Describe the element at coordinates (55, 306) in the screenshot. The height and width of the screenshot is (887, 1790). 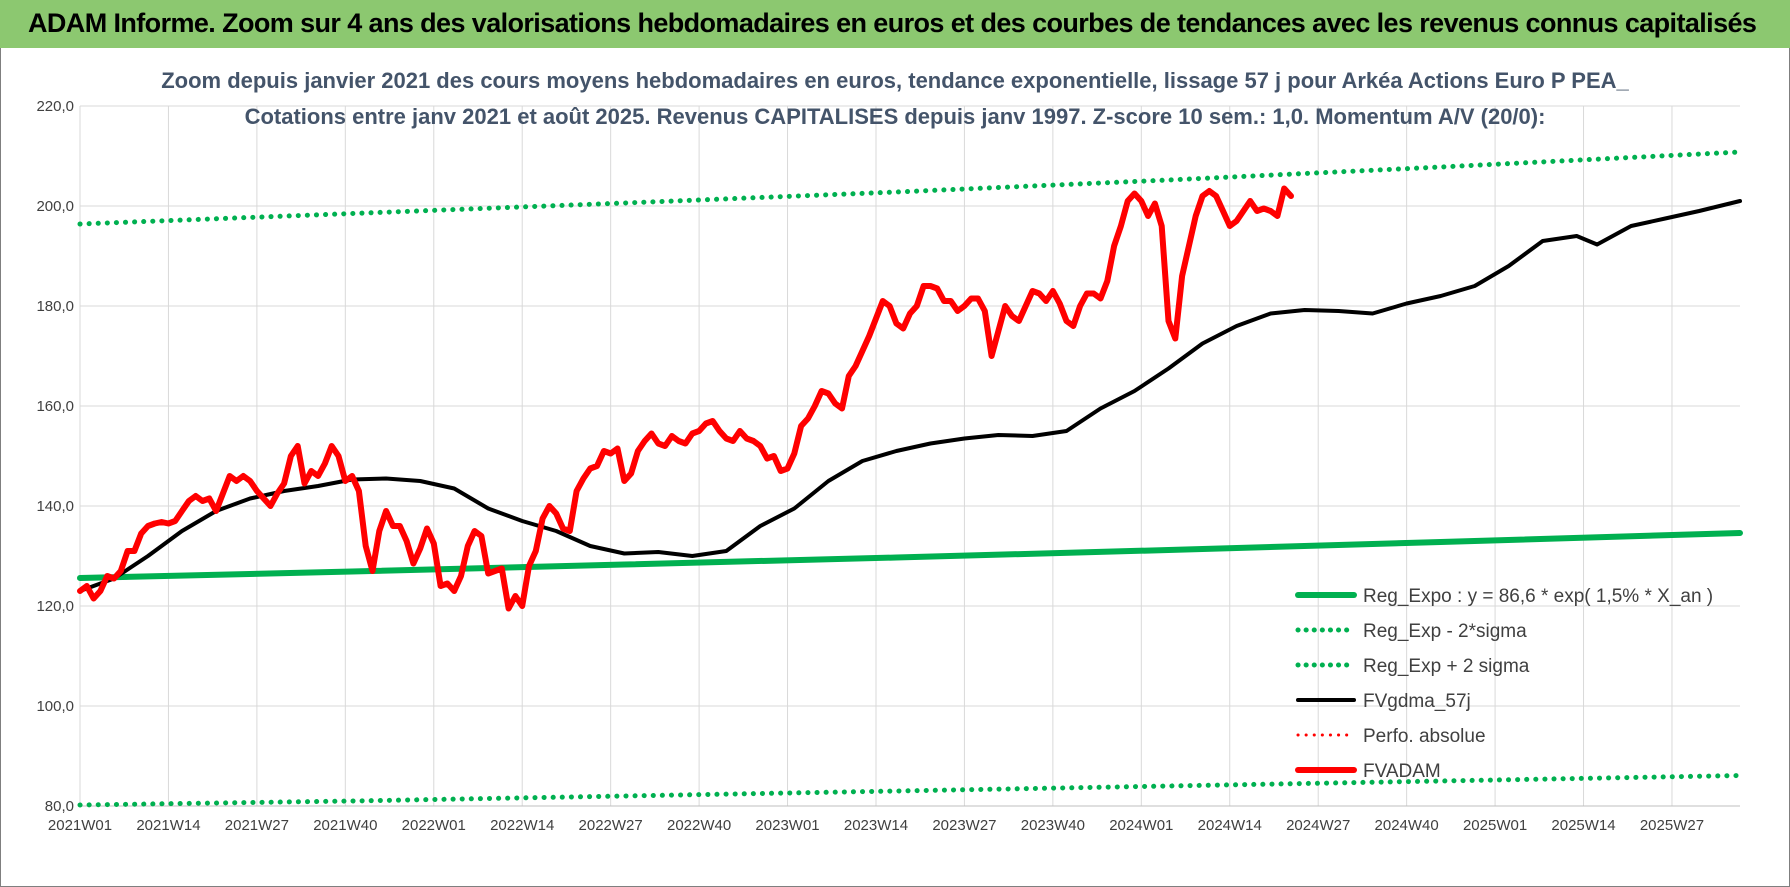
I see `y-tick-label: 180,0` at that location.